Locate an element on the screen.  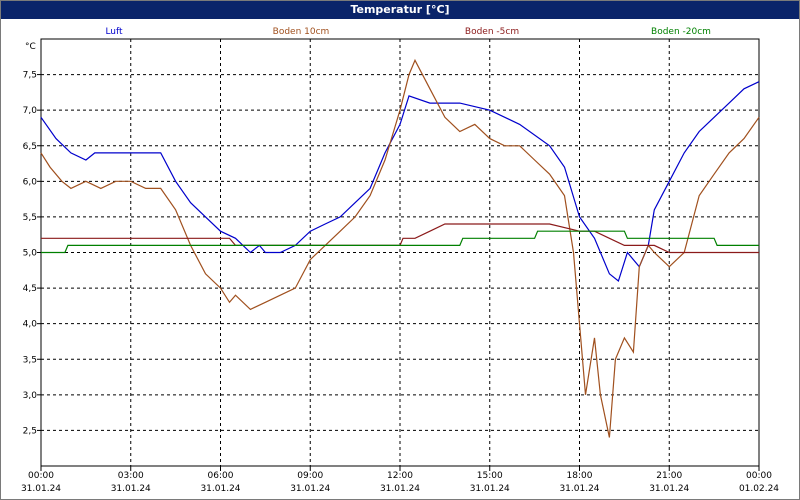
y-tick-label: 6,0 is located at coordinates (30, 182).